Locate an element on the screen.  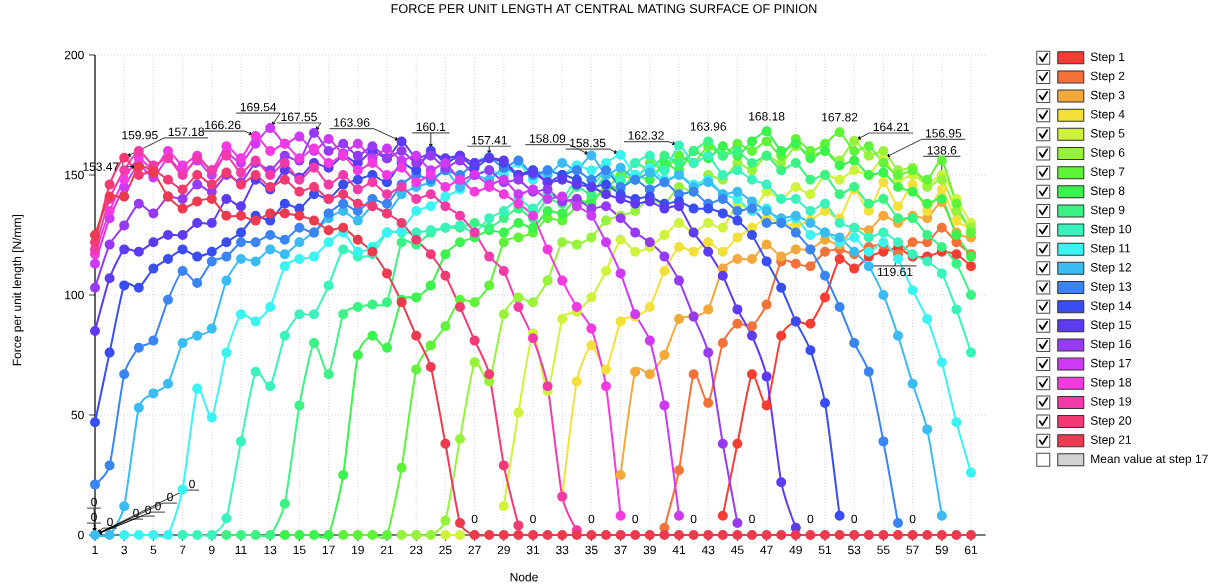
y-axis-title: Force per unit length [N/mm] is located at coordinates (18, 290).